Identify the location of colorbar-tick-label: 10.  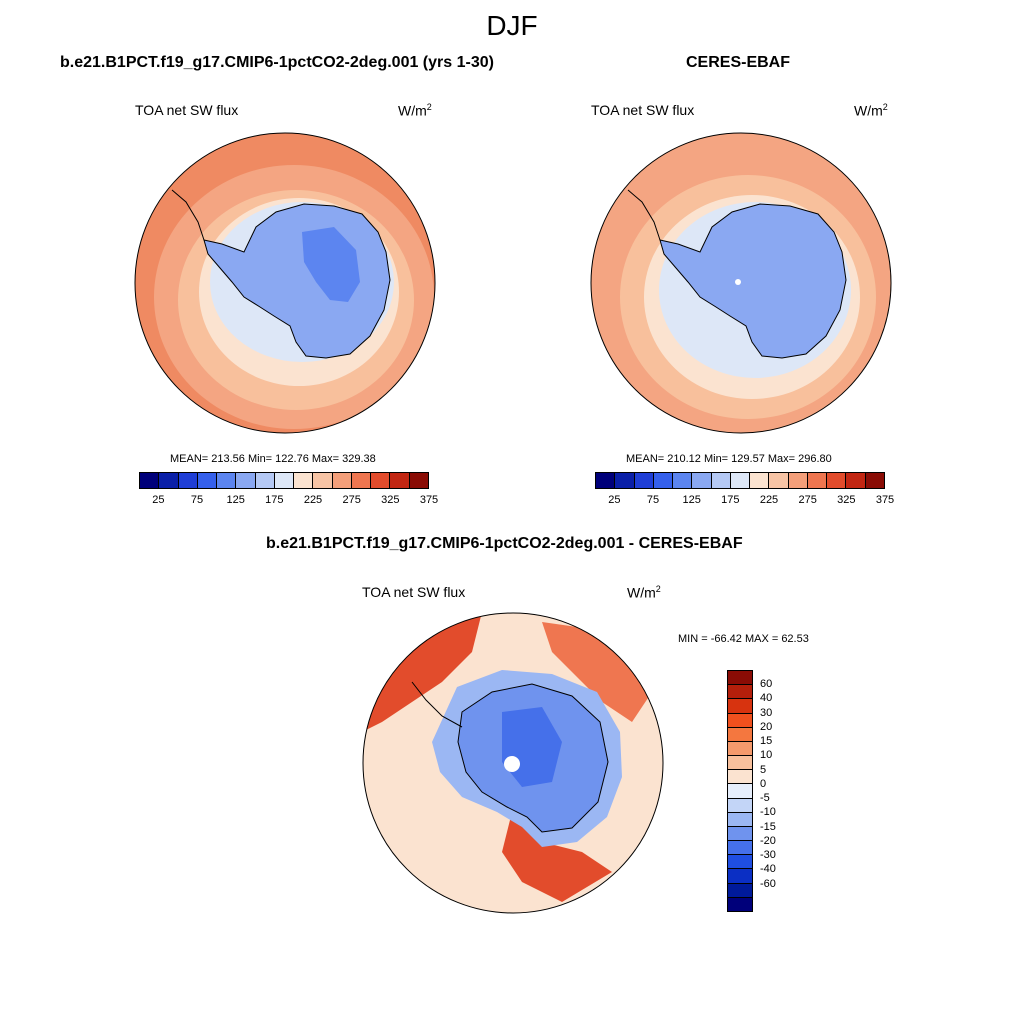
(766, 755).